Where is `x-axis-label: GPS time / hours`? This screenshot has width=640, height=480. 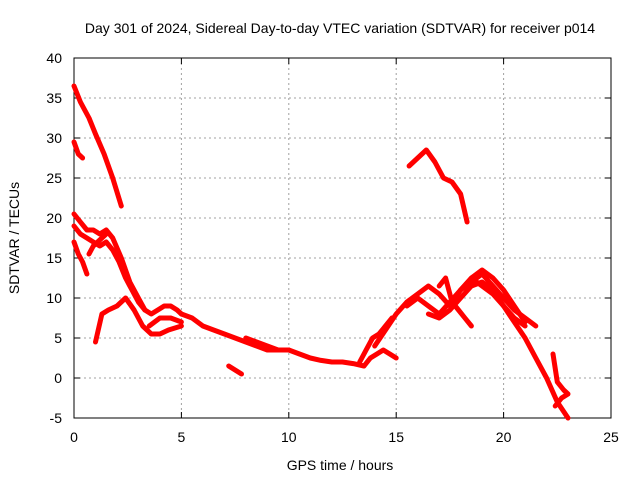
x-axis-label: GPS time / hours is located at coordinates (340, 465).